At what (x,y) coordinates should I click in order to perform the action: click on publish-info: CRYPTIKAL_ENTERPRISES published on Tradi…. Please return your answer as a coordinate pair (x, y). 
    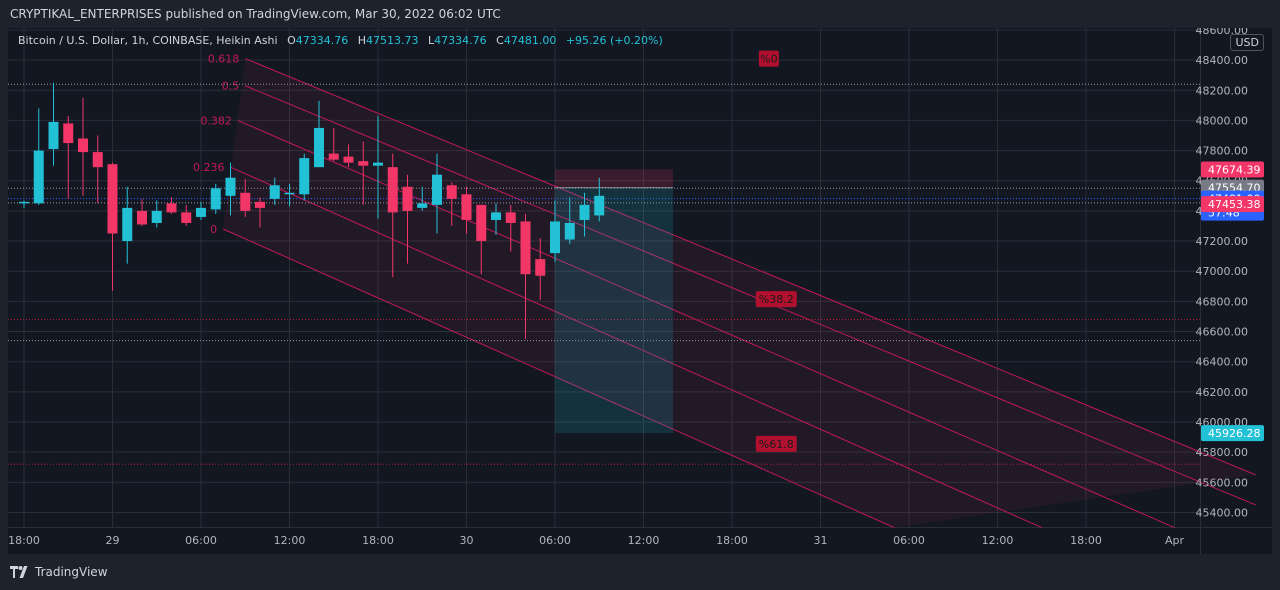
    Looking at the image, I should click on (255, 14).